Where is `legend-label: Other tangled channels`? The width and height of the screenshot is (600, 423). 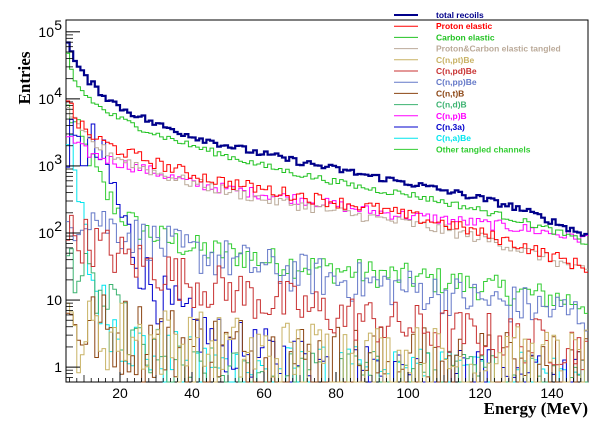 legend-label: Other tangled channels is located at coordinates (483, 149).